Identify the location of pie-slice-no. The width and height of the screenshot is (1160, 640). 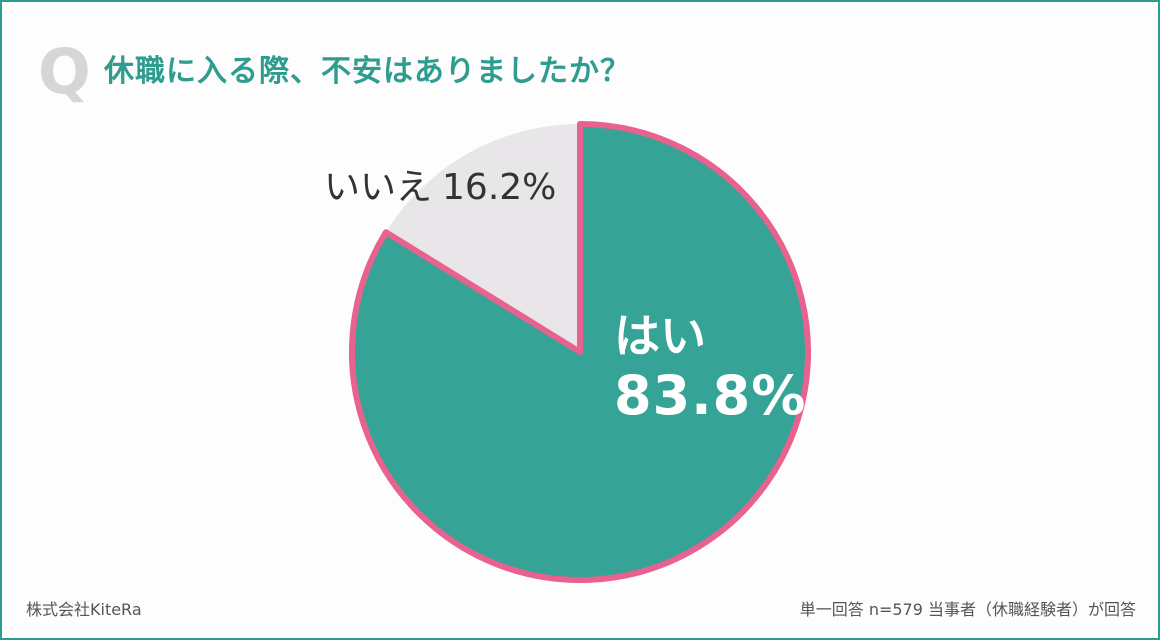
(482, 238).